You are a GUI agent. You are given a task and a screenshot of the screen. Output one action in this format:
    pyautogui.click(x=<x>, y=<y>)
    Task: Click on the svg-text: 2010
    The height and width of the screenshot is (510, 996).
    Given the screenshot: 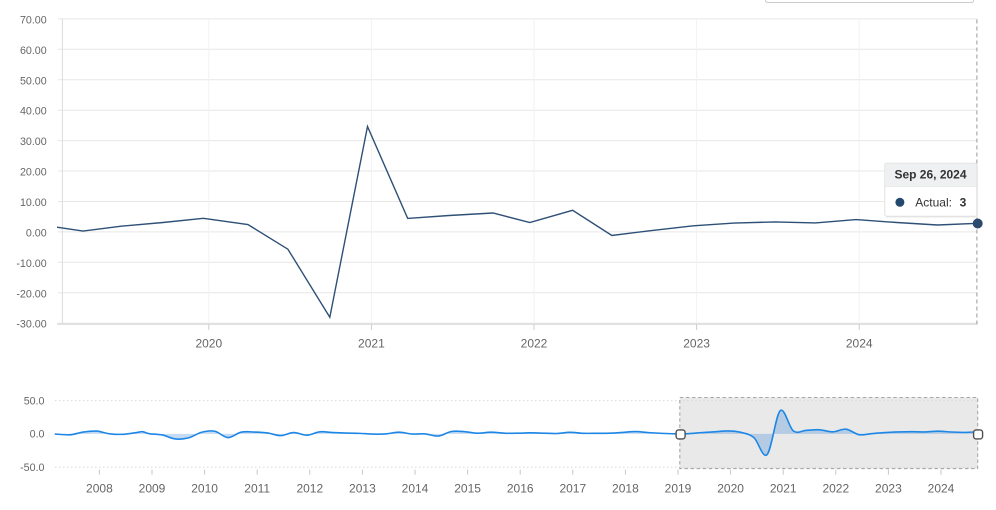 What is the action you would take?
    pyautogui.click(x=204, y=489)
    